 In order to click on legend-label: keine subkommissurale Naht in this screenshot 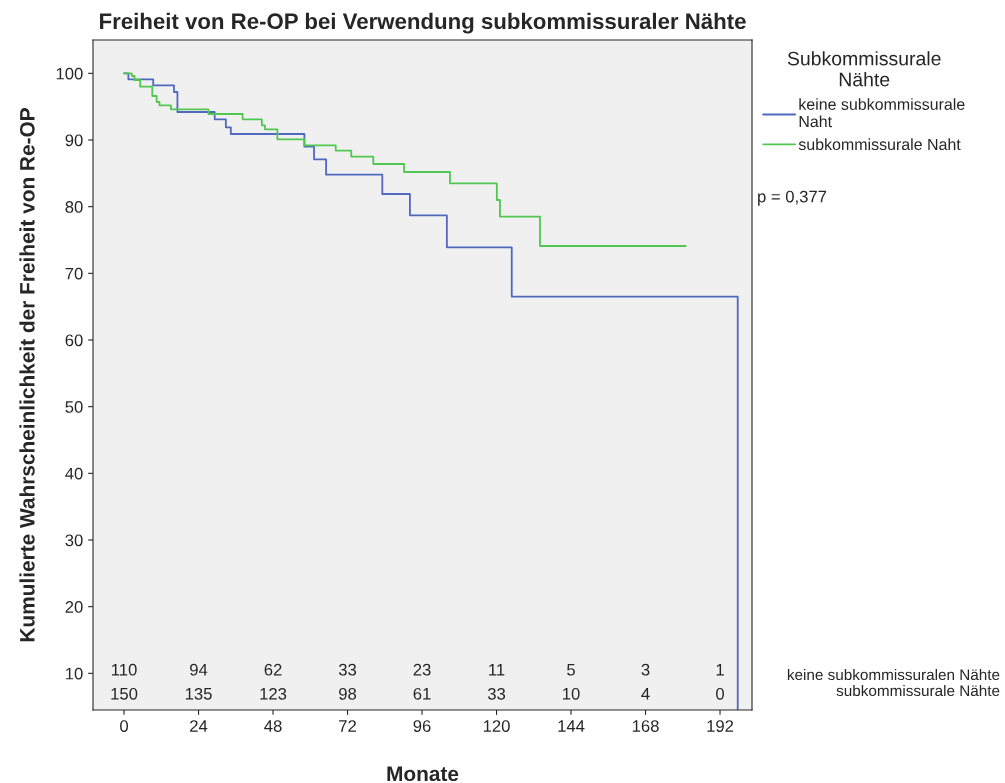, I will do `click(882, 113)`.